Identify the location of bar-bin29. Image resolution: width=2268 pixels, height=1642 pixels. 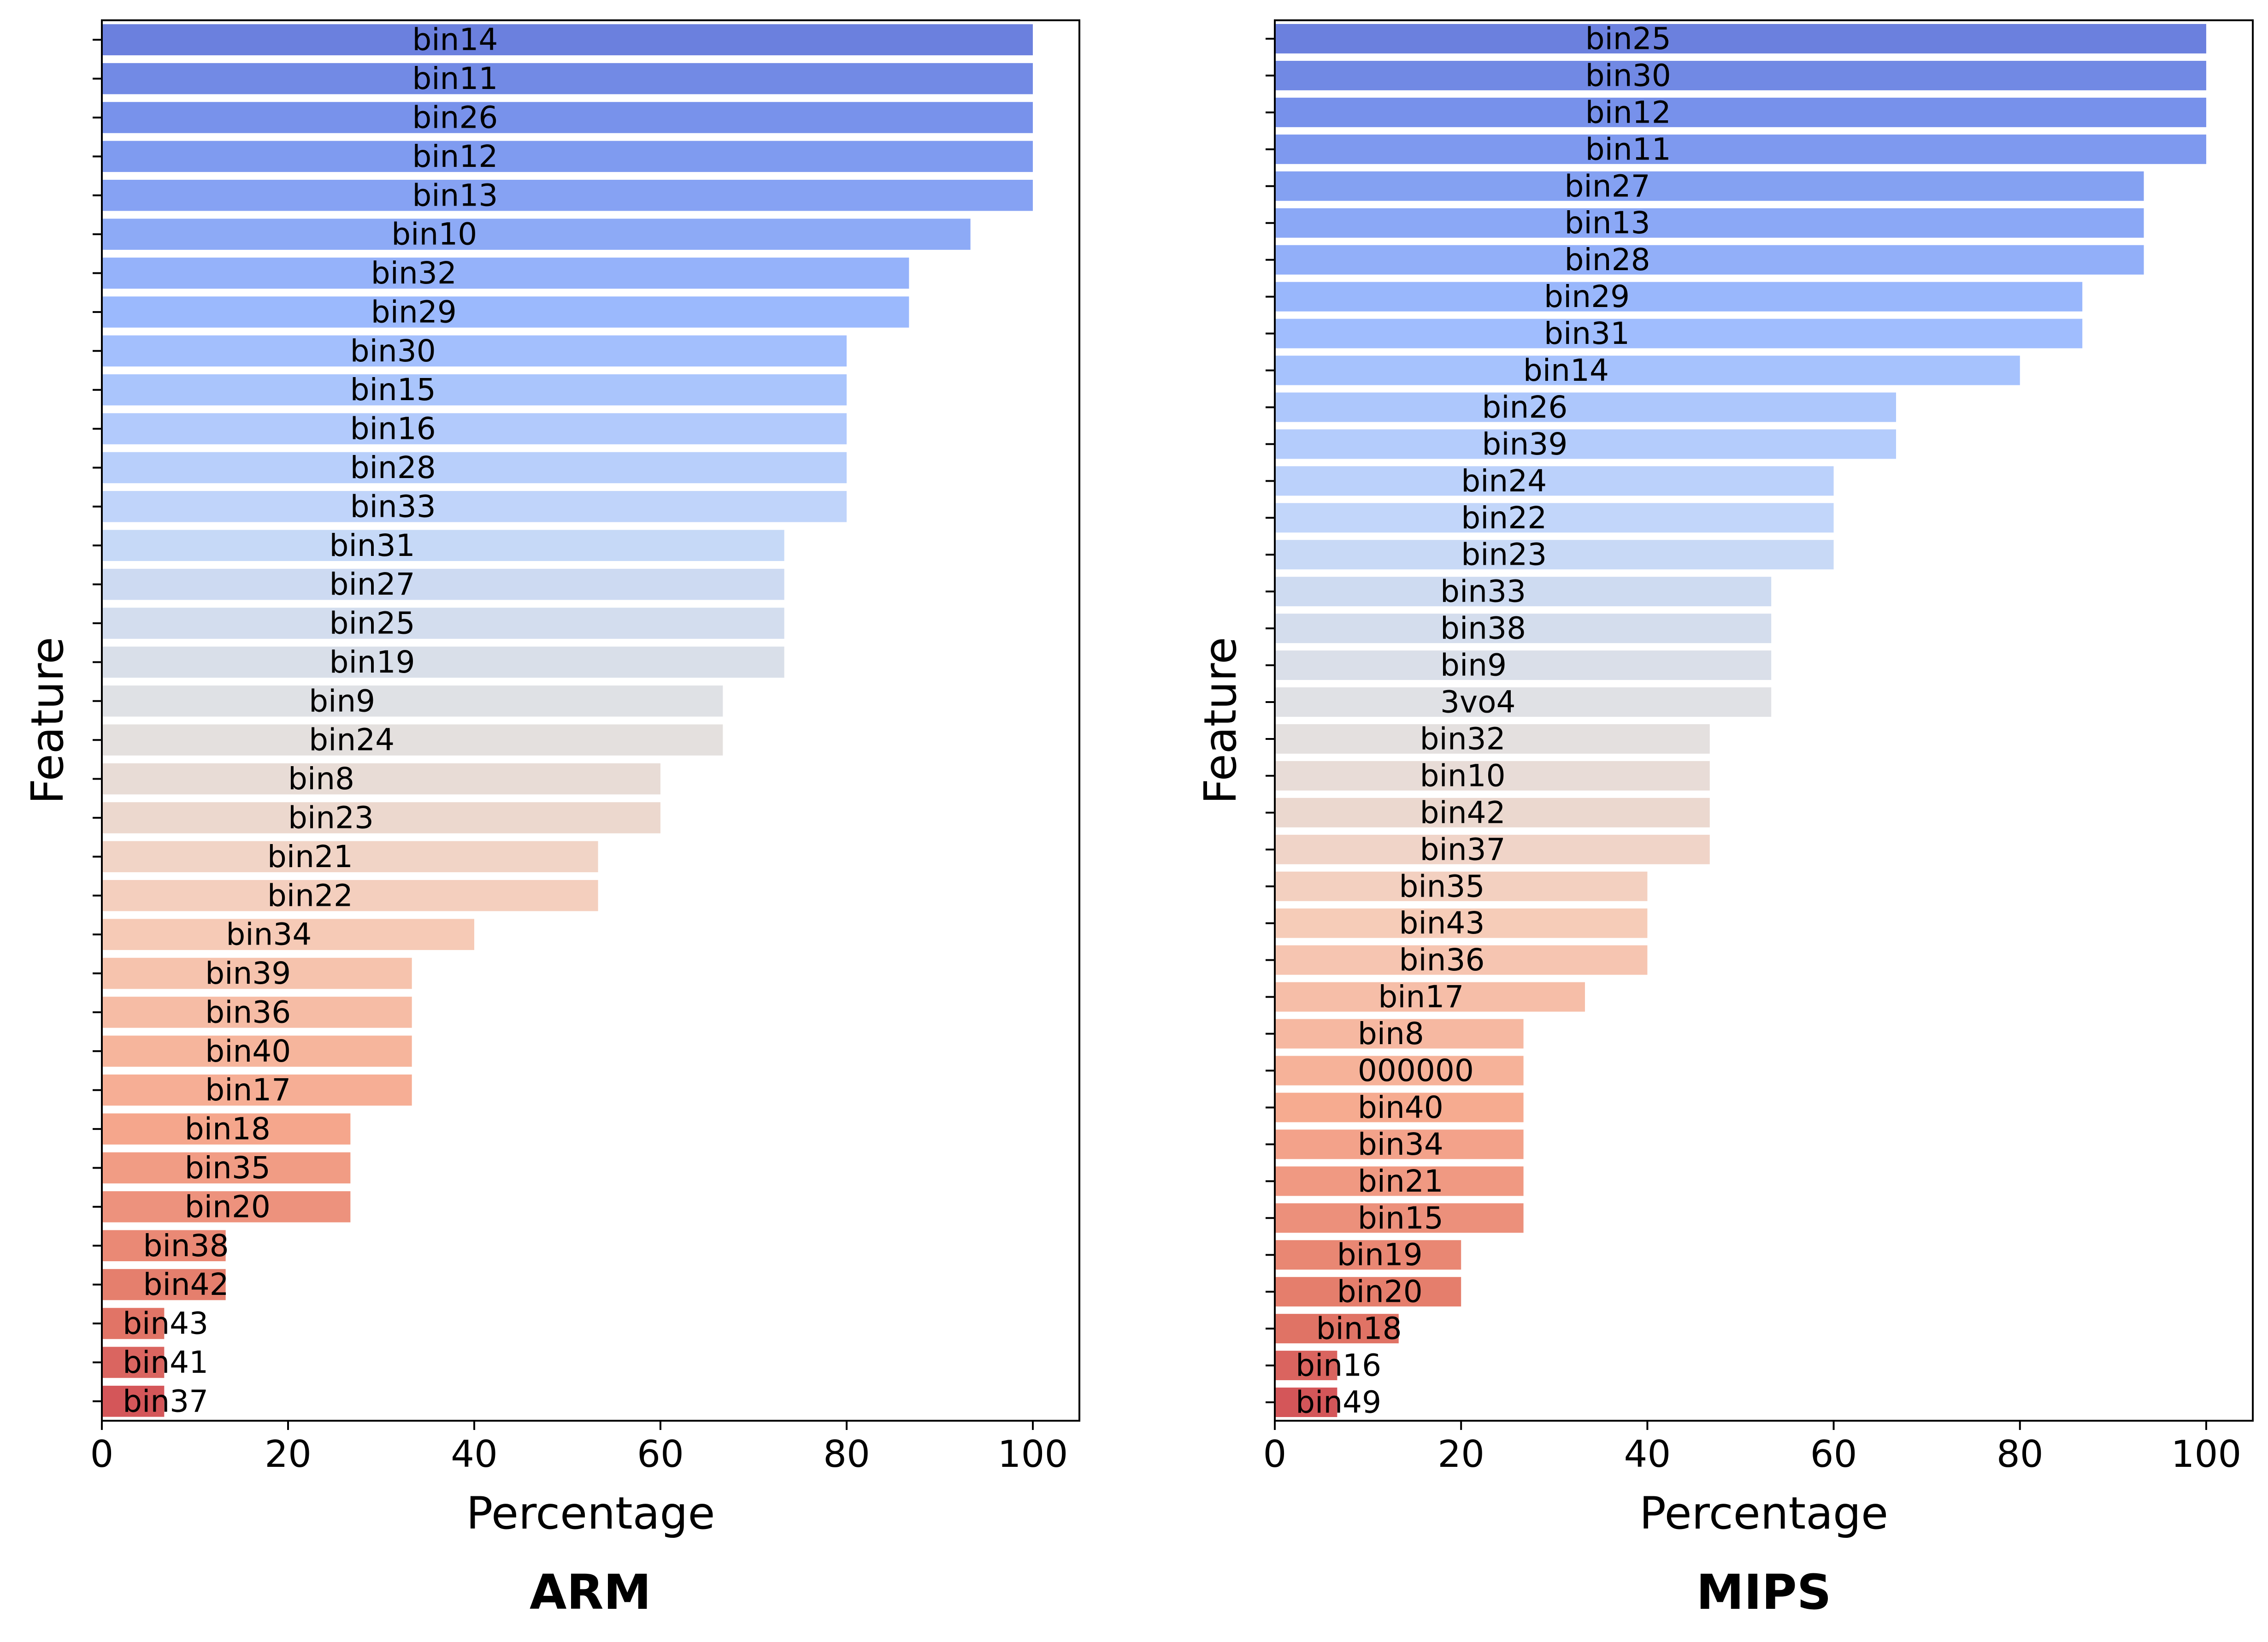
(505, 312).